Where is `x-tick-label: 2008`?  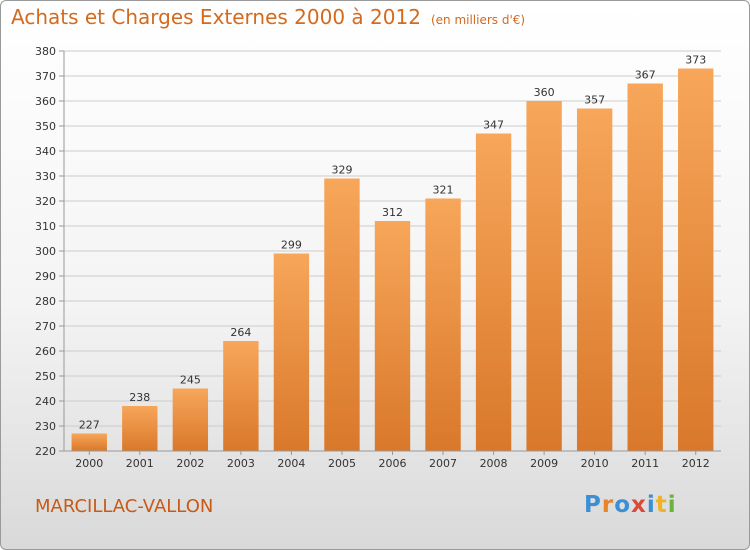
x-tick-label: 2008 is located at coordinates (494, 463).